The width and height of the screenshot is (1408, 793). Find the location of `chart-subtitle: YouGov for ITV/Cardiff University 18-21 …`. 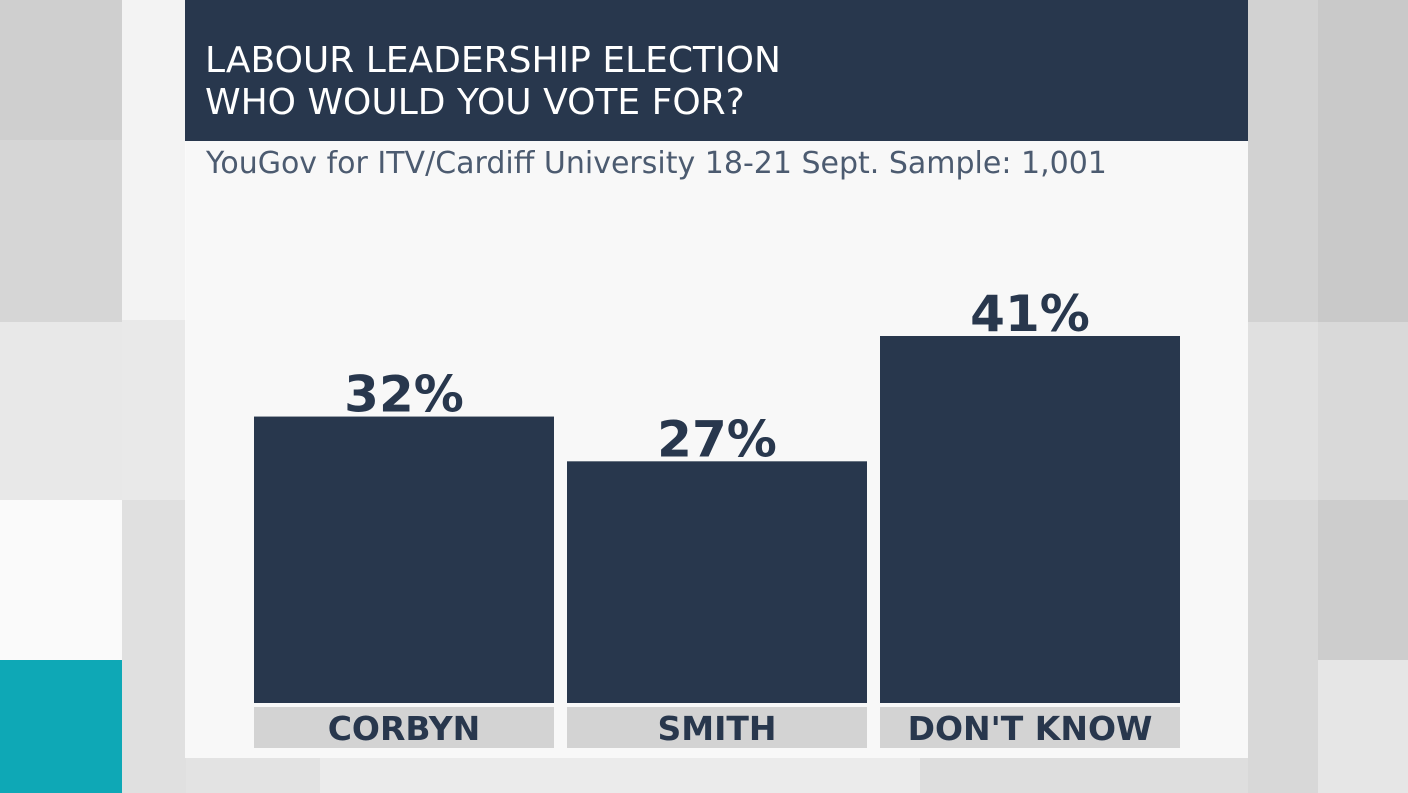

chart-subtitle: YouGov for ITV/Cardiff University 18-21 … is located at coordinates (656, 163).